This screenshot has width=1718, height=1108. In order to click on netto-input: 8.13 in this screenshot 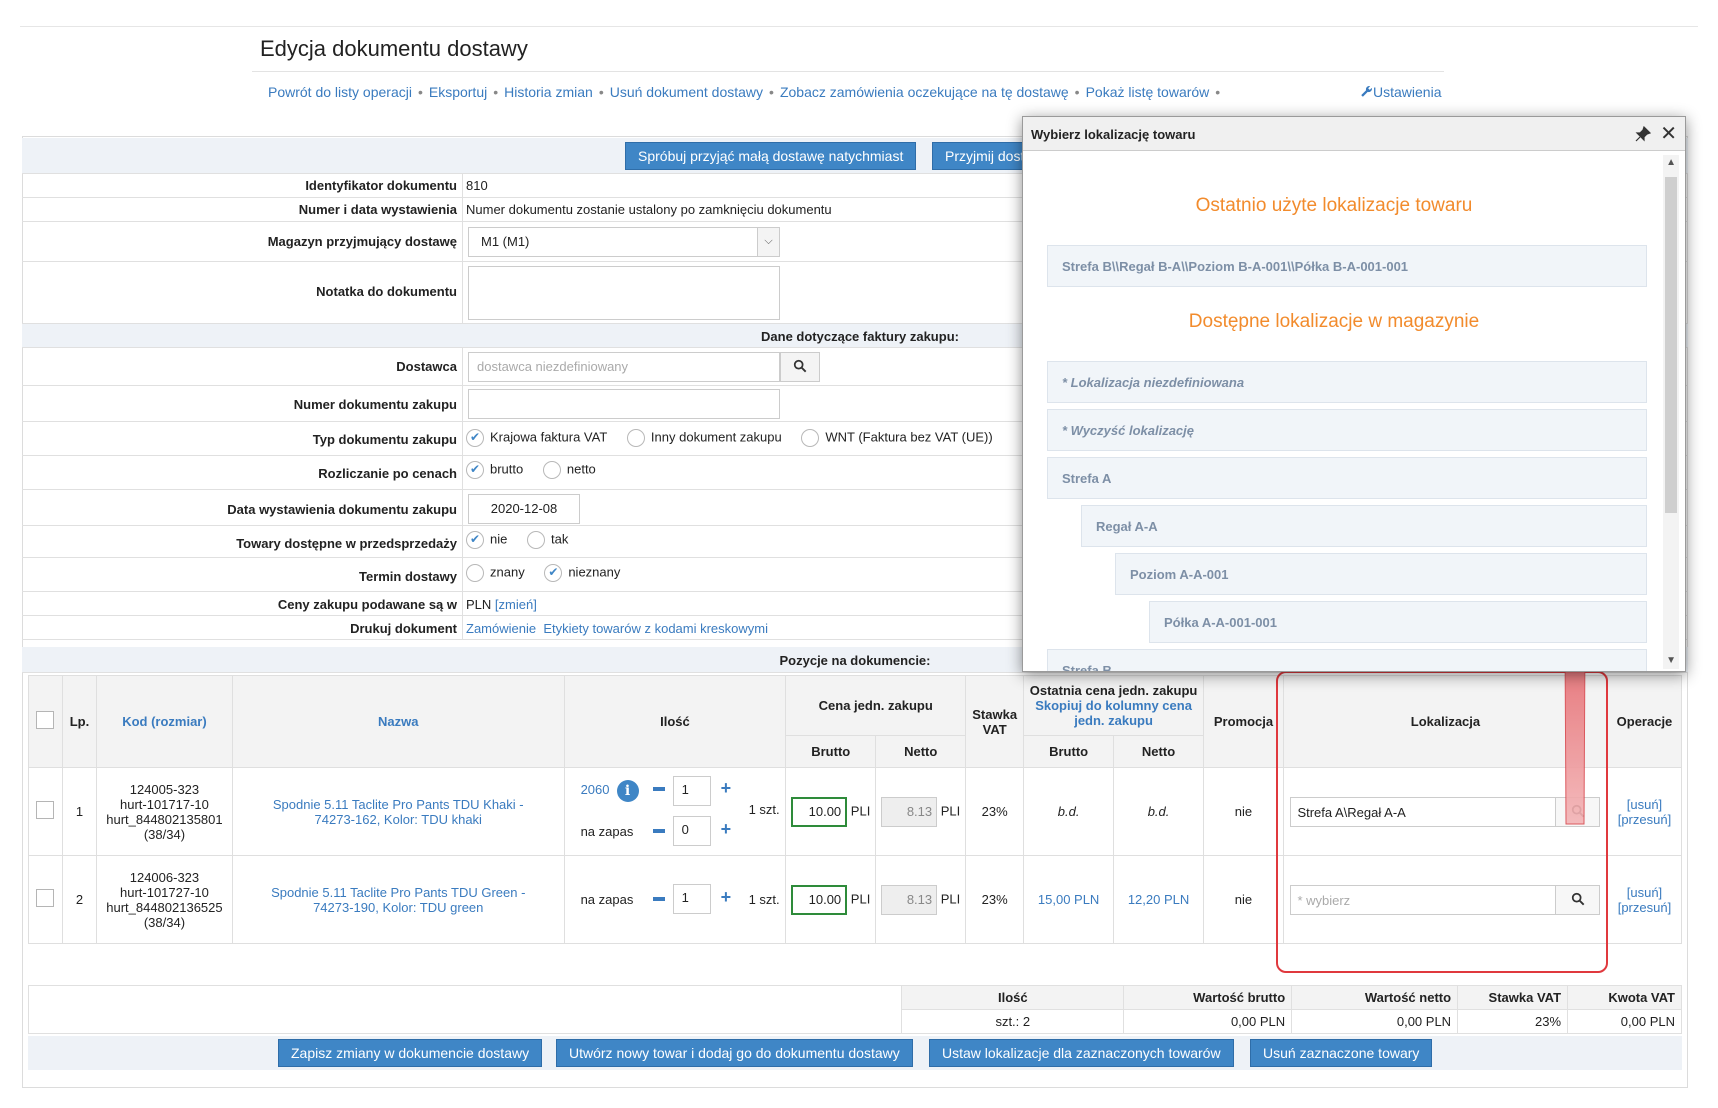, I will do `click(909, 811)`.